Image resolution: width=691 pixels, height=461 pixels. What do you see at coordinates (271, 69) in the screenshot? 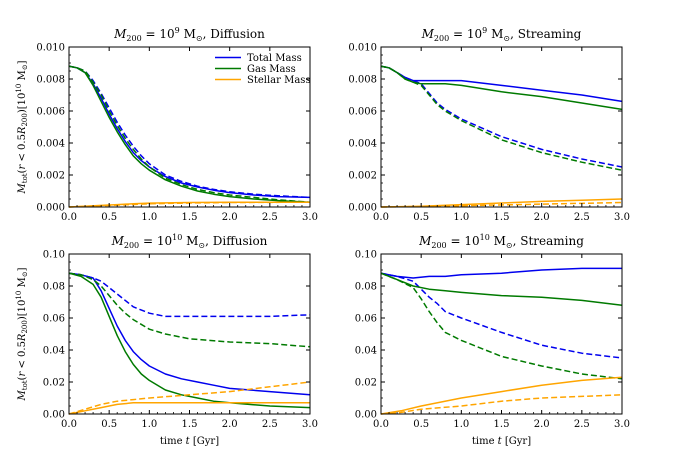
I see `legend-label: Gas Mass` at bounding box center [271, 69].